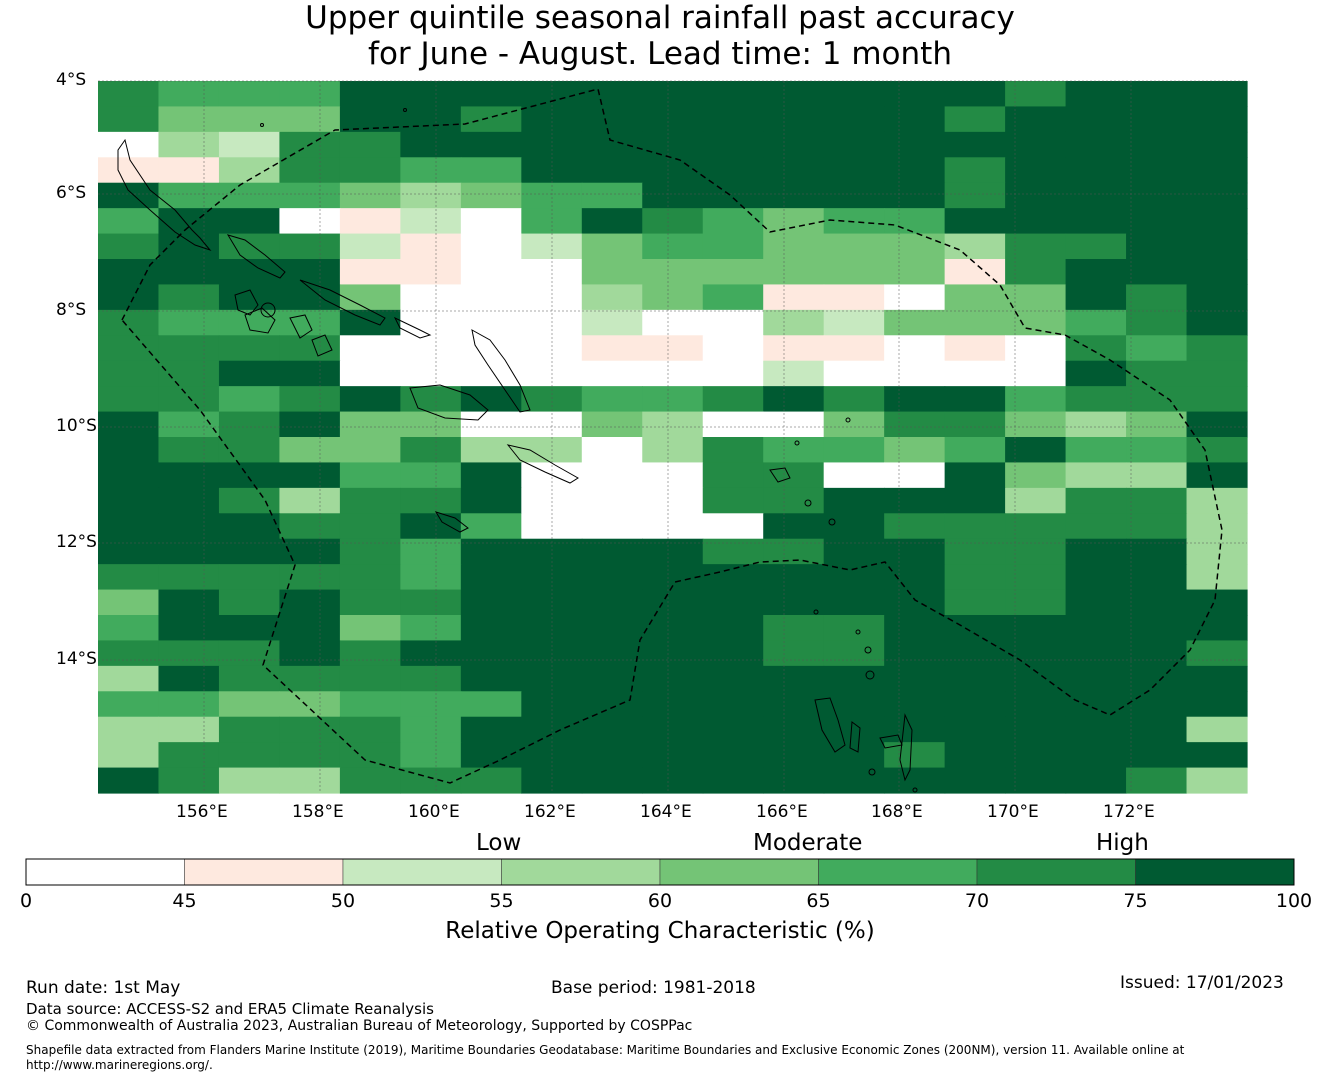  Describe the element at coordinates (202, 812) in the screenshot. I see `lon-label: 156°E` at that location.